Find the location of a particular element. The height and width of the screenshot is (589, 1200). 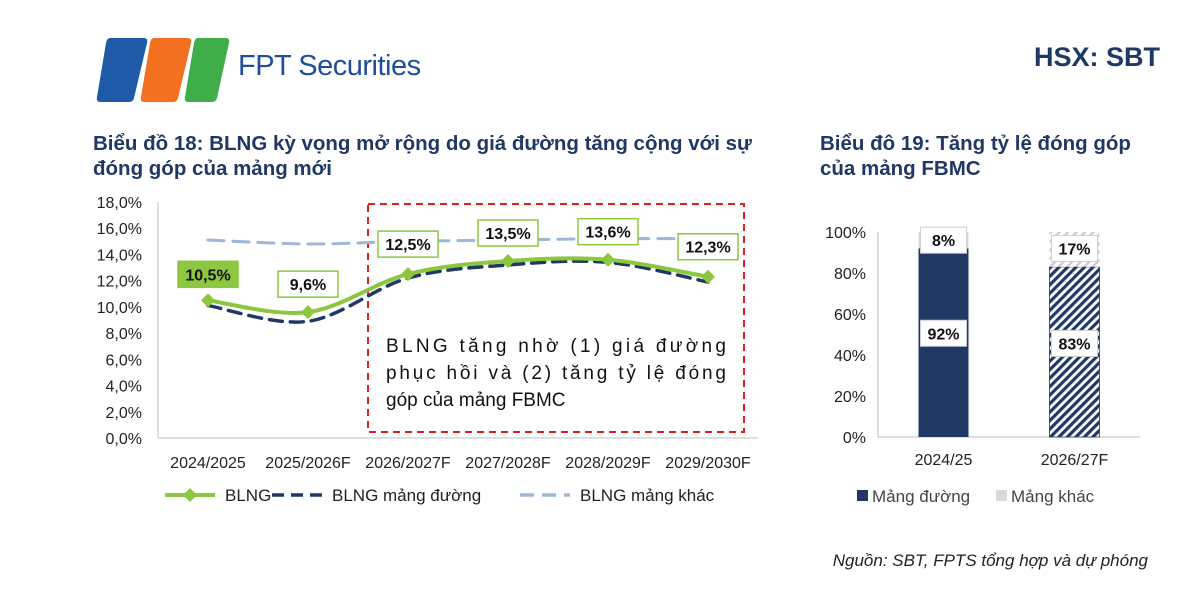

y-tick-label: 4,0% is located at coordinates (124, 387).